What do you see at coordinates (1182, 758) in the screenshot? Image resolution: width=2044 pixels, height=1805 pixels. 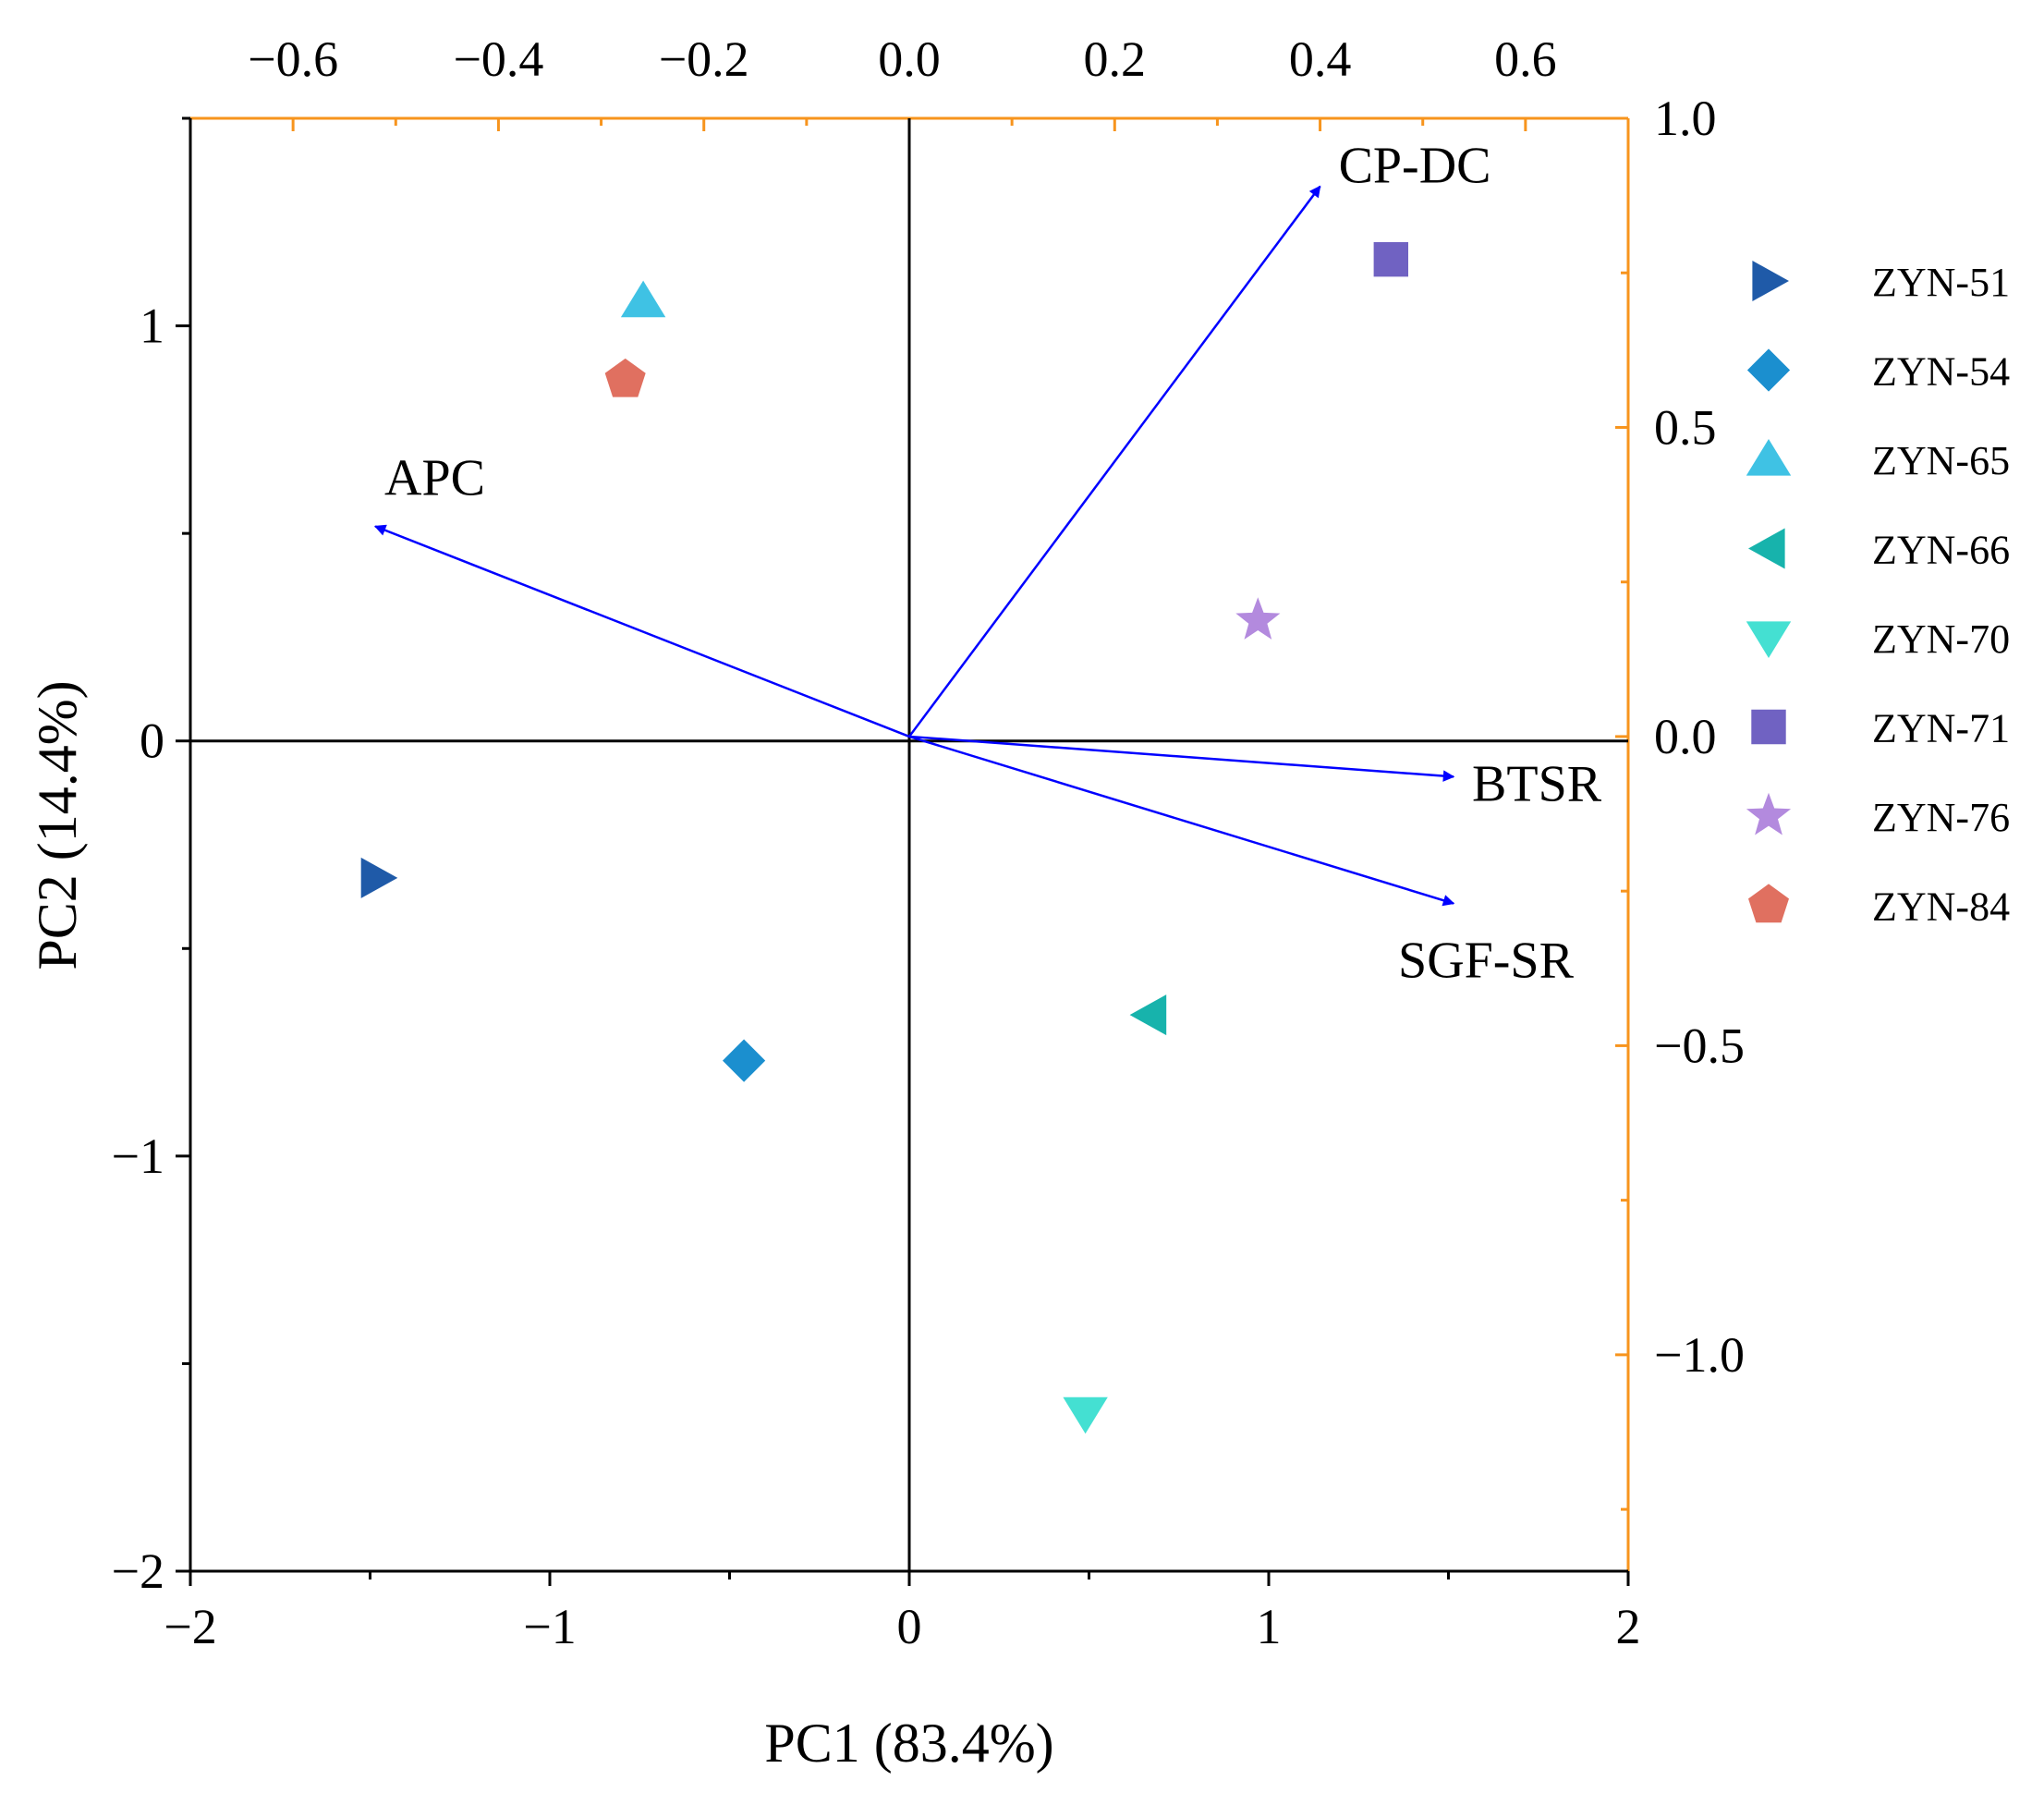 I see `loading-arrow-btsr` at bounding box center [1182, 758].